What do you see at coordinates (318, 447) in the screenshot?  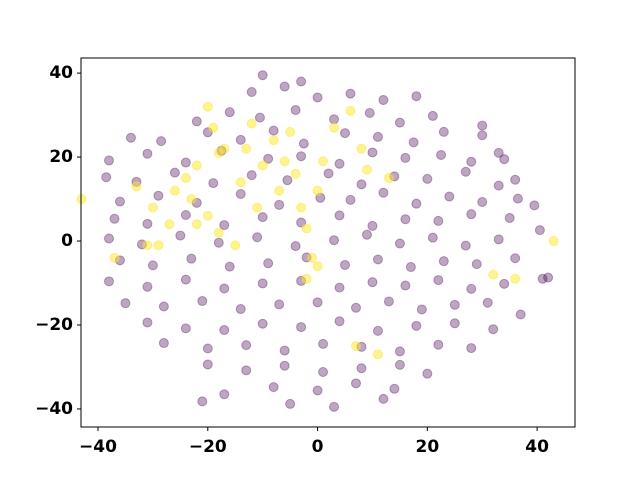 I see `x-tick-label: 0` at bounding box center [318, 447].